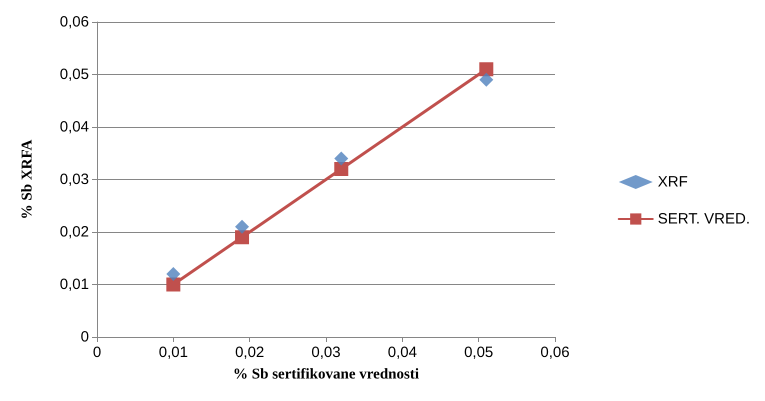 This screenshot has height=401, width=765. Describe the element at coordinates (479, 352) in the screenshot. I see `x-tick-label: 0,05` at that location.